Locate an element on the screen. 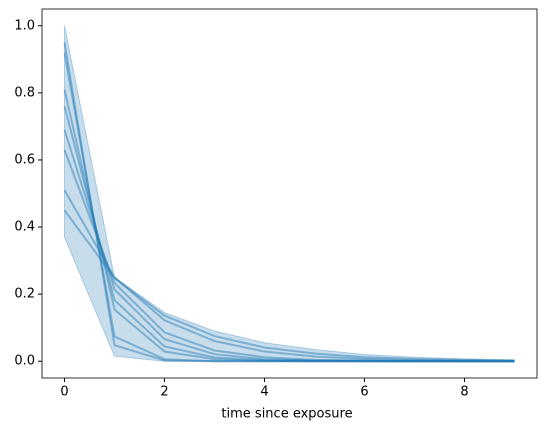 The height and width of the screenshot is (432, 547). y-tick-label: 0.6 is located at coordinates (24, 159).